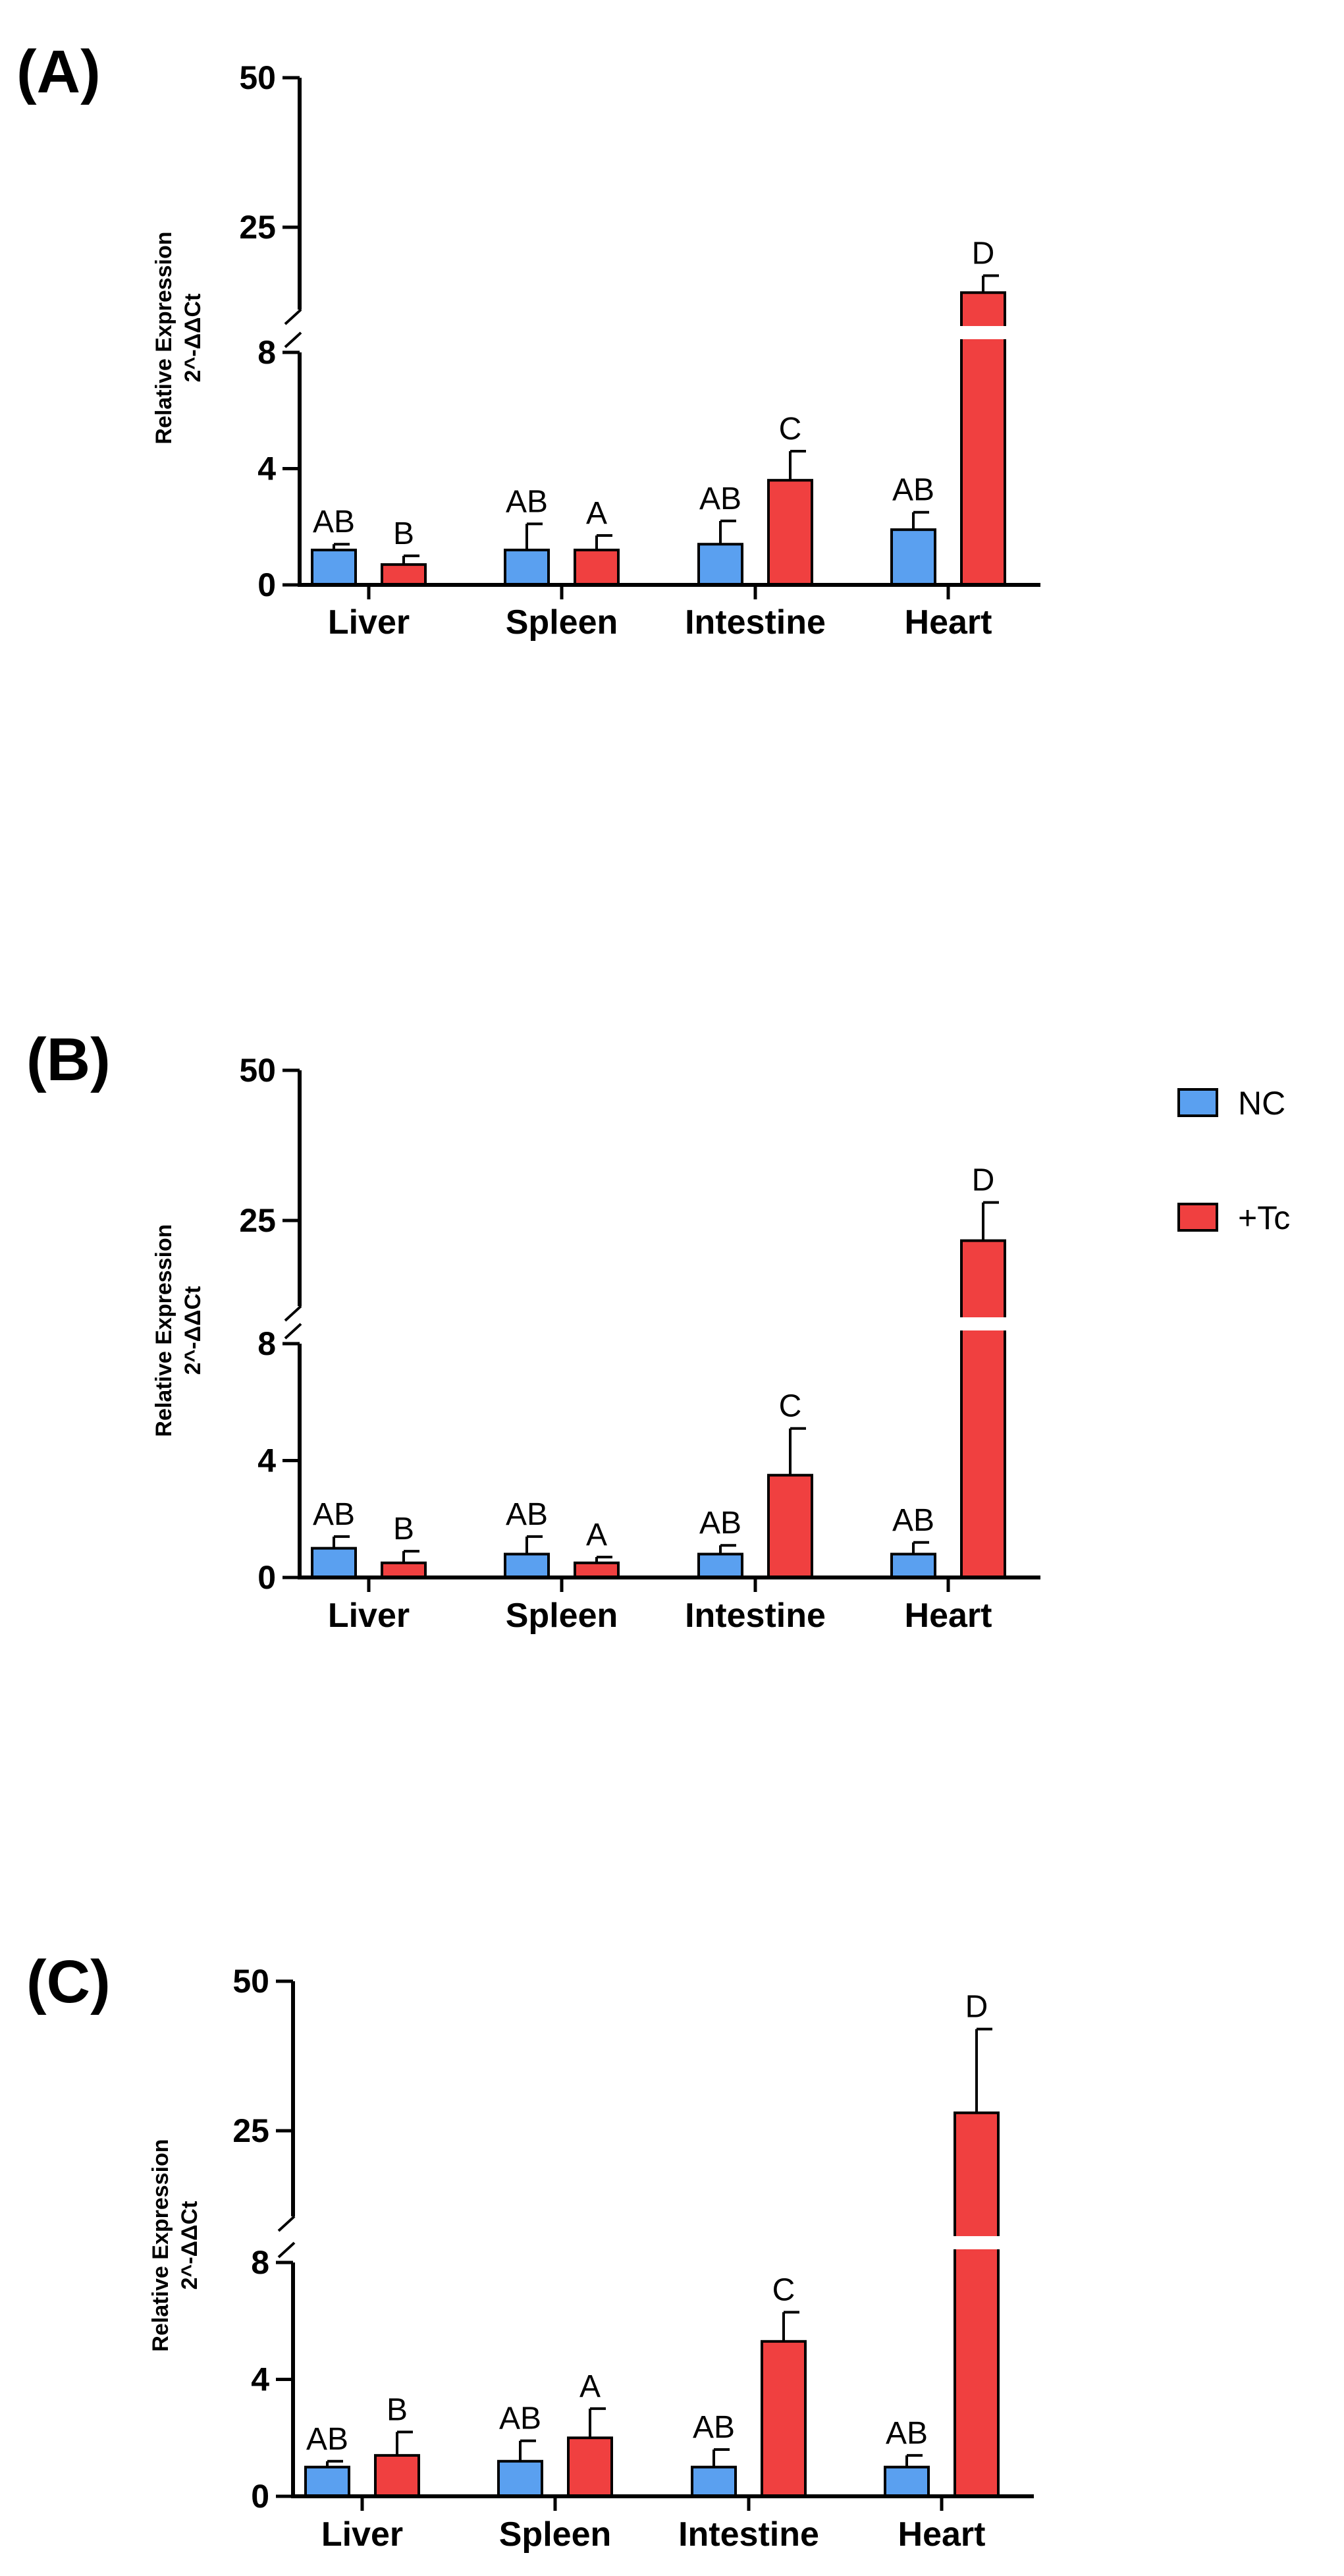  What do you see at coordinates (1197, 1102) in the screenshot?
I see `legend-swatch-nc` at bounding box center [1197, 1102].